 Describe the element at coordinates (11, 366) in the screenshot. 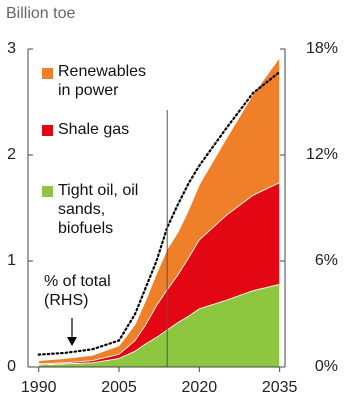

I see `y-tick-label: 0` at that location.